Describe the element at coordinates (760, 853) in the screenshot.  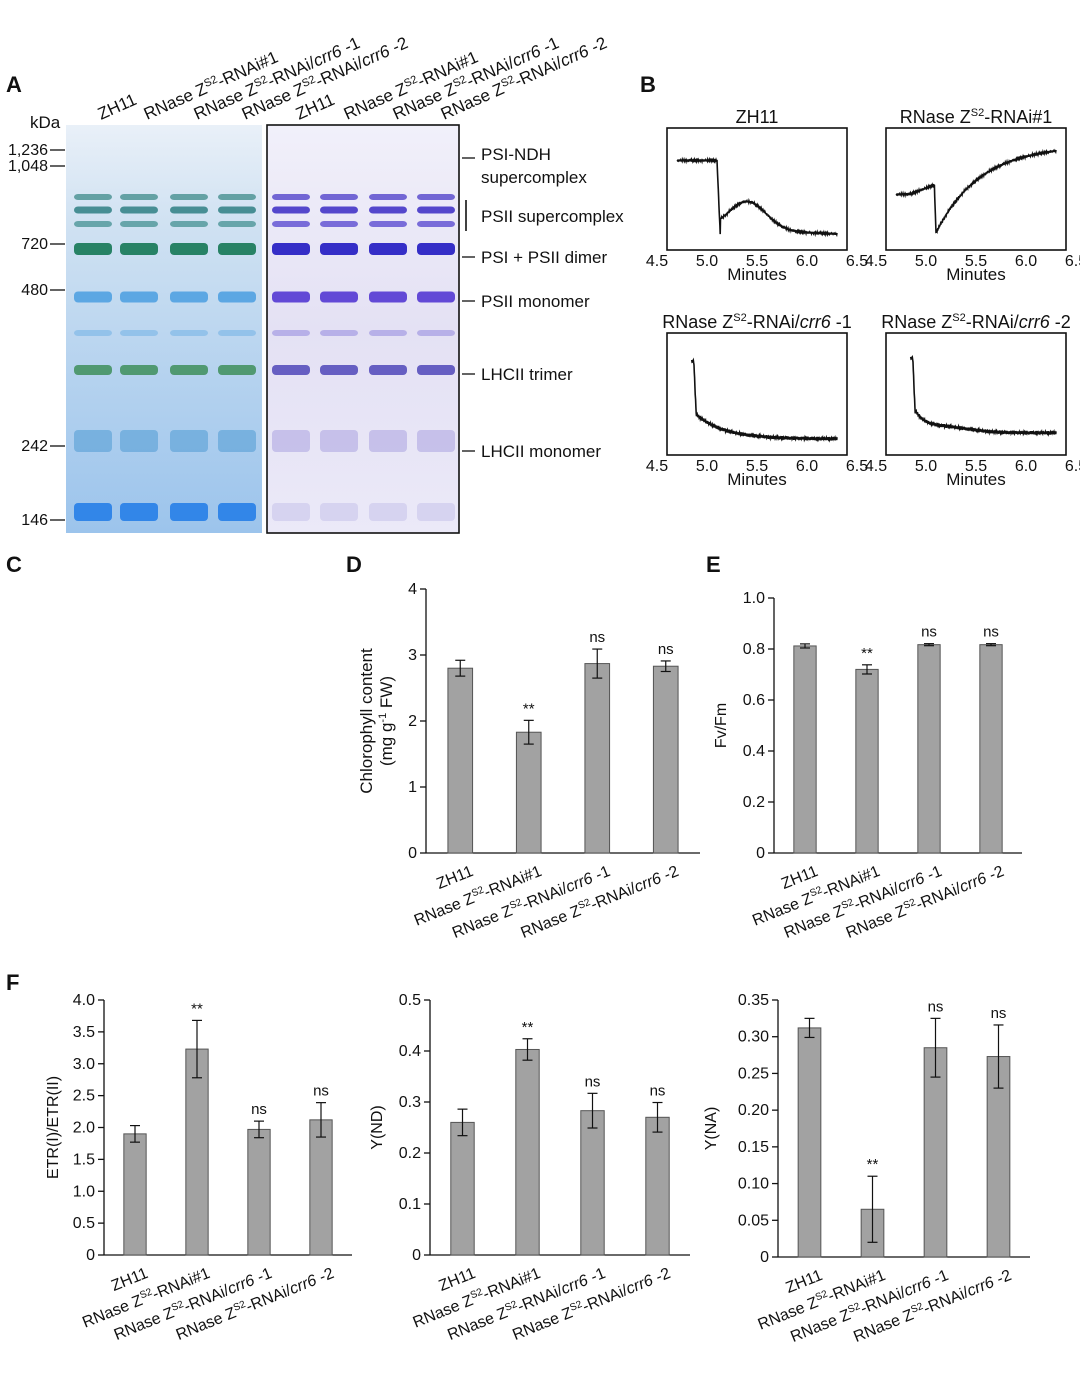
I see `chart-E-ticklabel-0: 0` at that location.